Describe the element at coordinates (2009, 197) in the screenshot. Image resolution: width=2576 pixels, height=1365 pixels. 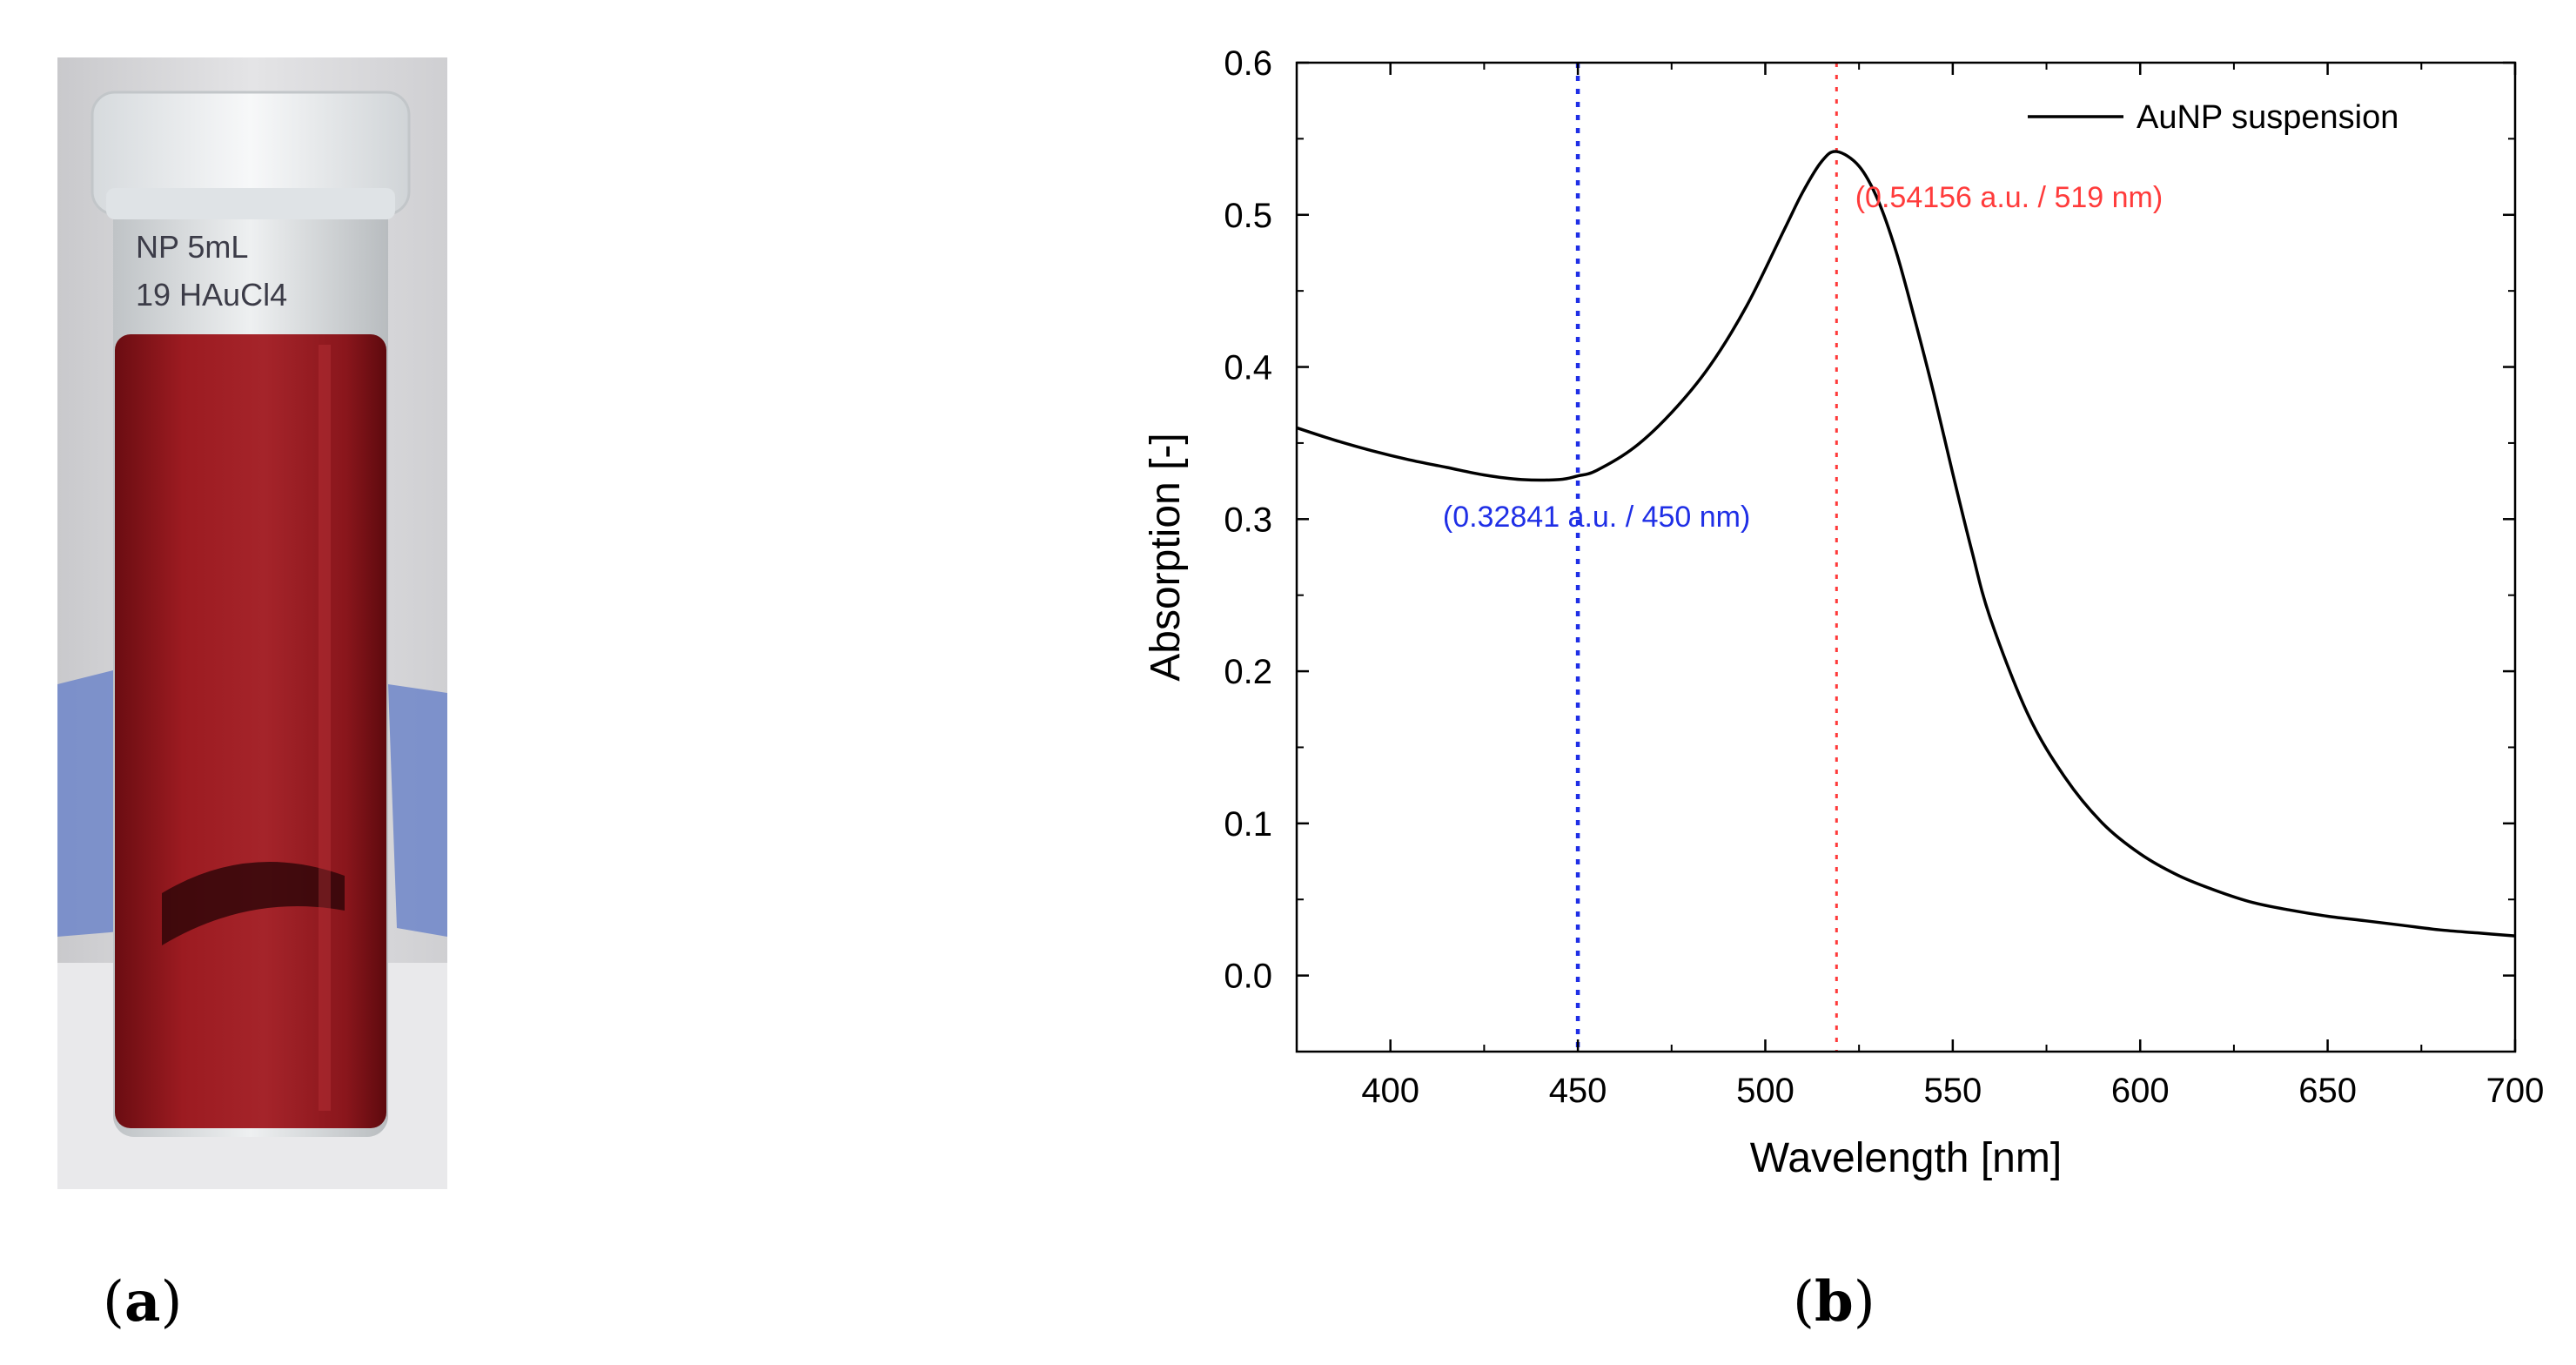
I see `marker-annotation-519nm: (0.54156 a.u. / 519 nm)` at that location.